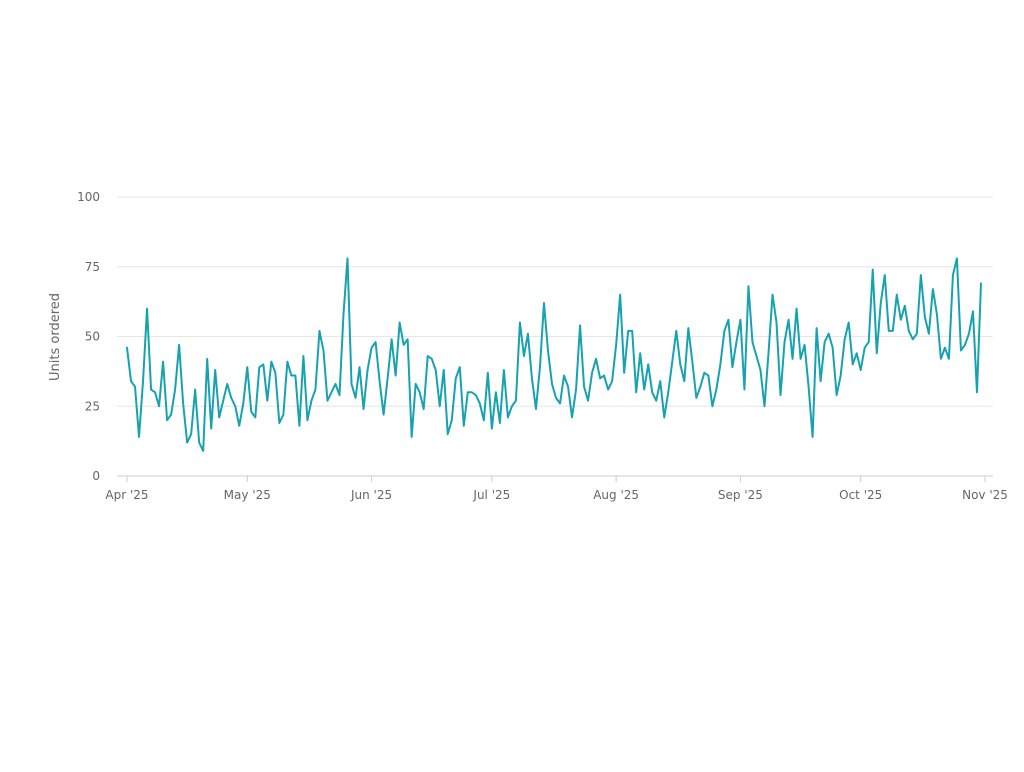 The height and width of the screenshot is (772, 1024). Describe the element at coordinates (860, 495) in the screenshot. I see `x-tick-label: Oct '25` at that location.